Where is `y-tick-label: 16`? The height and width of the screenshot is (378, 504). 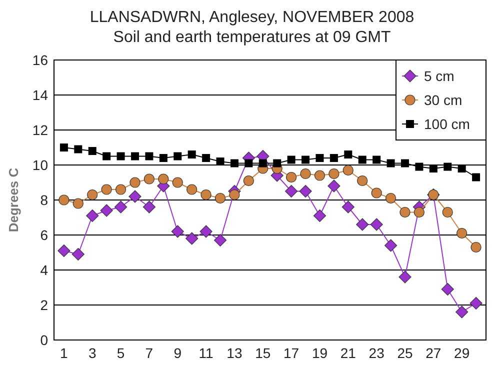 y-tick-label: 16 is located at coordinates (40, 60).